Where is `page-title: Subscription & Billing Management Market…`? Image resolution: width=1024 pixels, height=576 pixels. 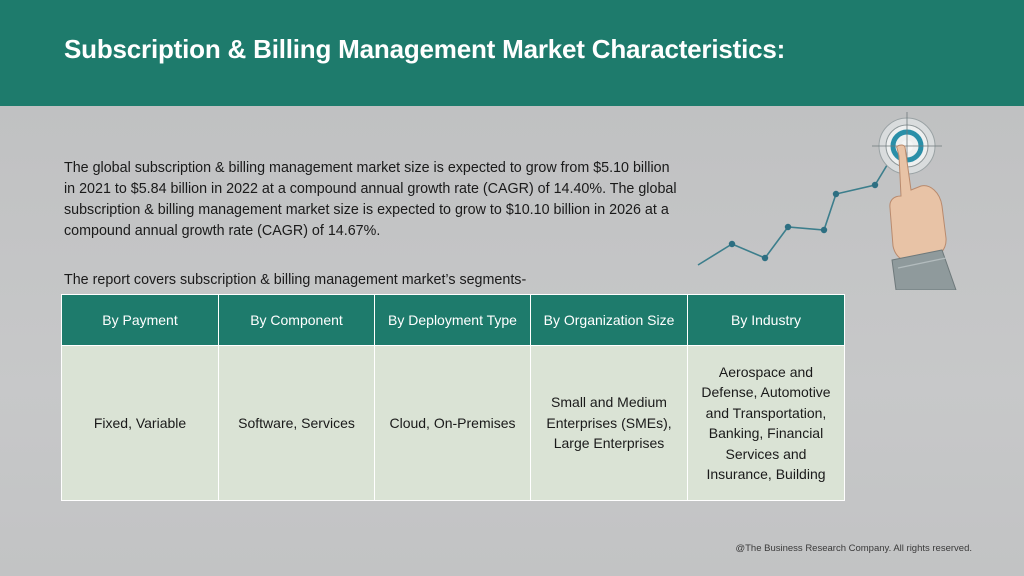
page-title: Subscription & Billing Management Market… is located at coordinates (425, 49).